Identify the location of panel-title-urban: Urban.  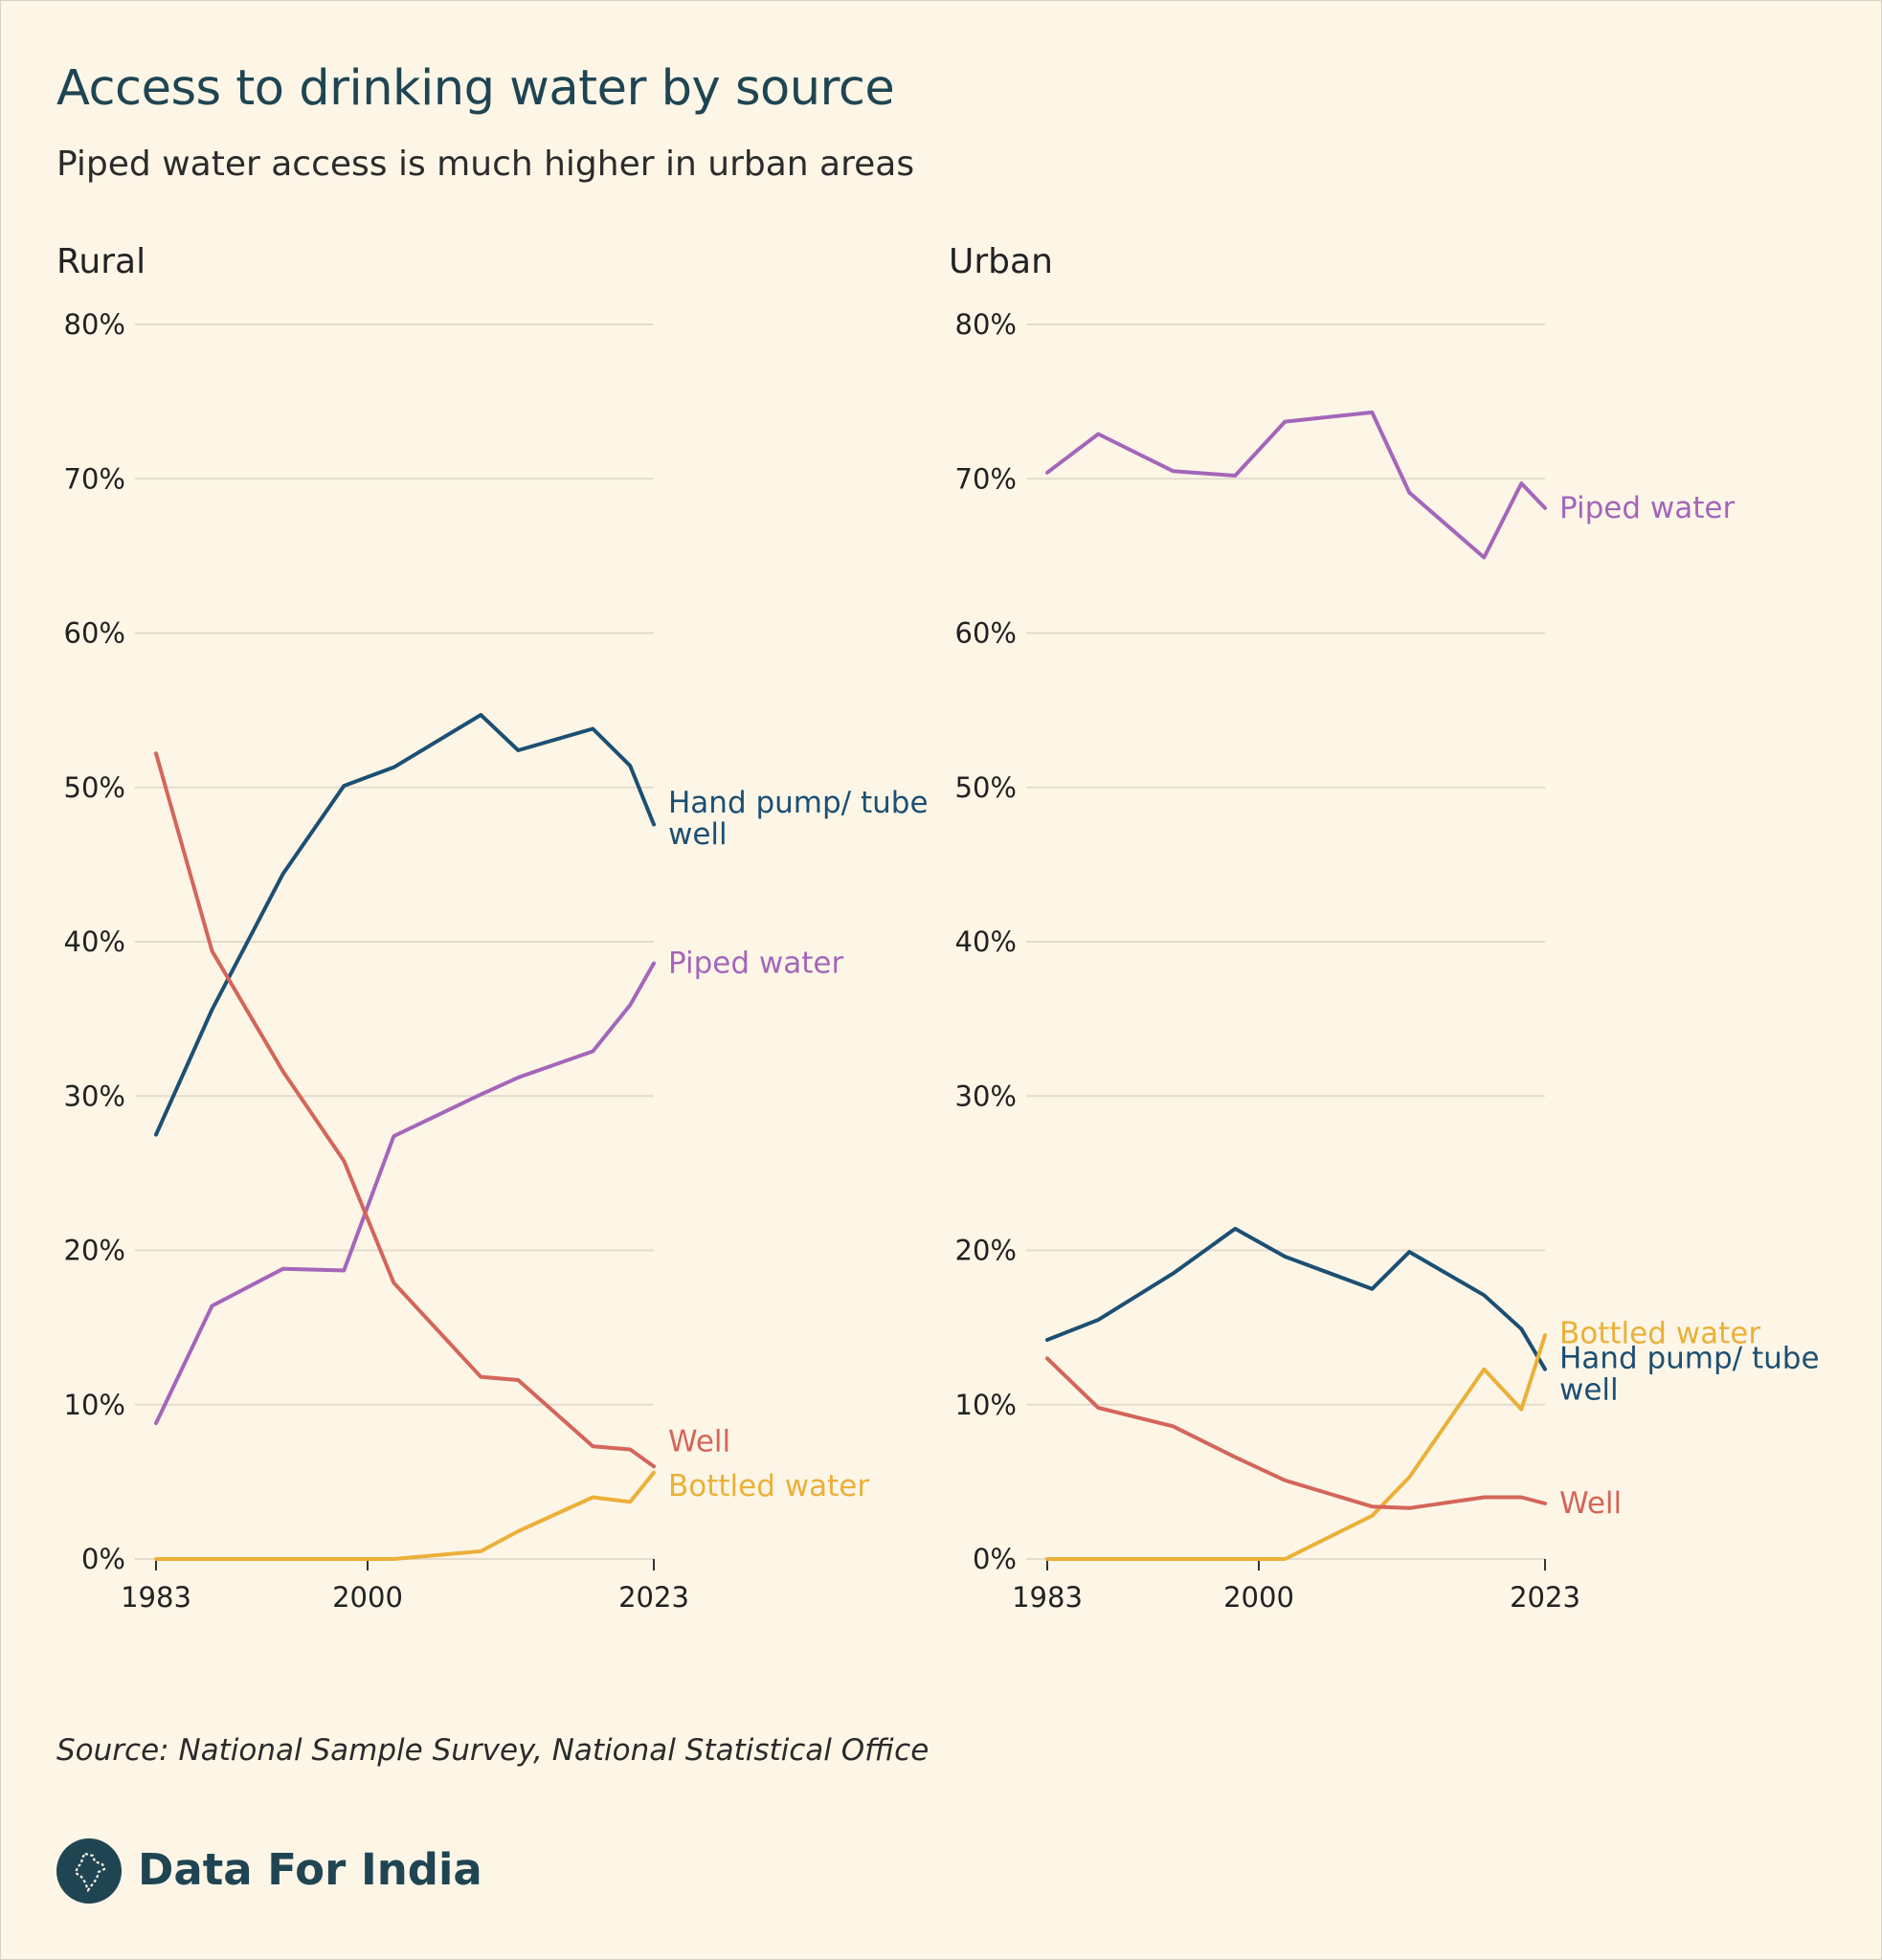
(1001, 262).